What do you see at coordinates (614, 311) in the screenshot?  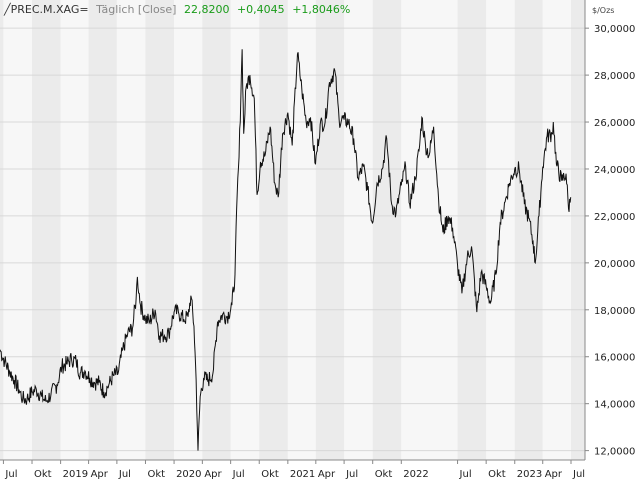 I see `y-tick-label: 18,0000` at bounding box center [614, 311].